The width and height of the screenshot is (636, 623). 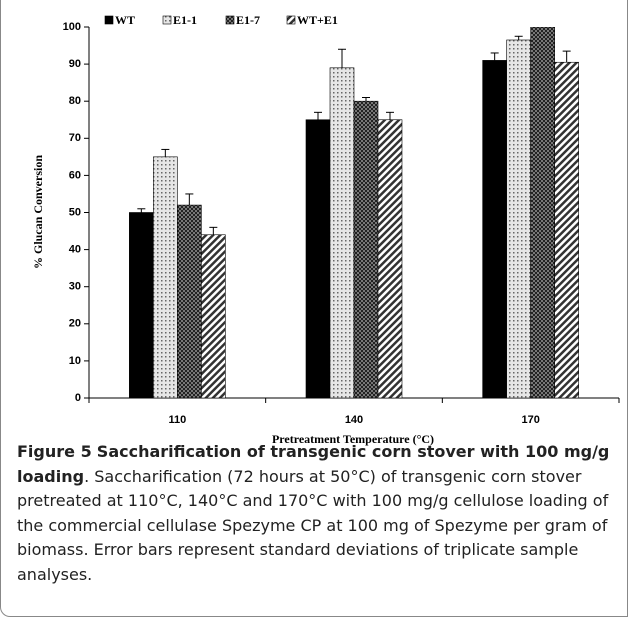 What do you see at coordinates (185, 20) in the screenshot?
I see `legend-label: E1-1` at bounding box center [185, 20].